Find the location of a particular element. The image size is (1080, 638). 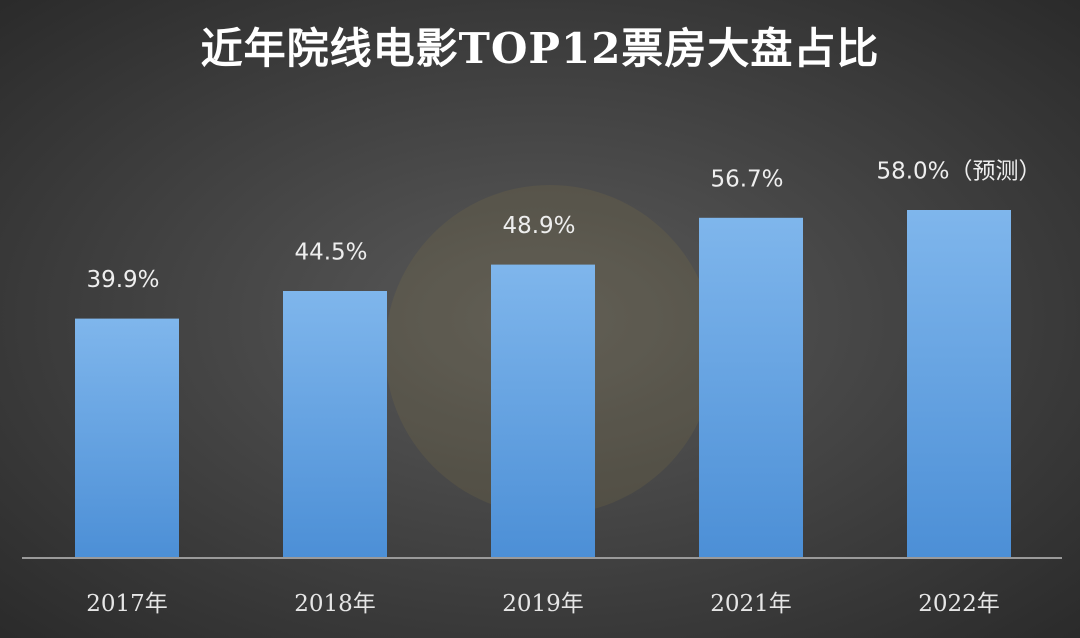

chart-title: 近年院线电影TOP12票房大盘占比 is located at coordinates (540, 48).